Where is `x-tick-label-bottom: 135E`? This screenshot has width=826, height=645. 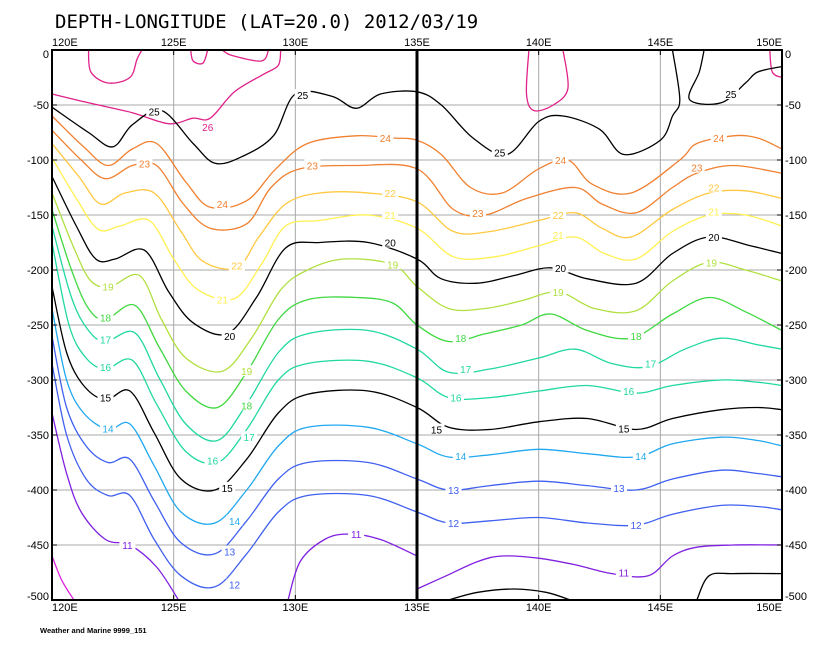 x-tick-label-bottom: 135E is located at coordinates (417, 608).